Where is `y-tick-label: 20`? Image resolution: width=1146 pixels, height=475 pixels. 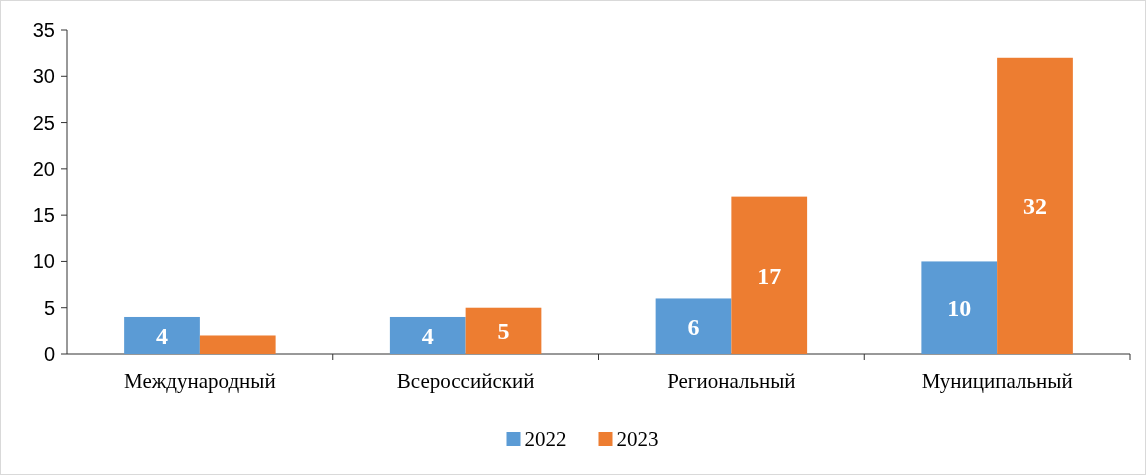
y-tick-label: 20 is located at coordinates (43, 168).